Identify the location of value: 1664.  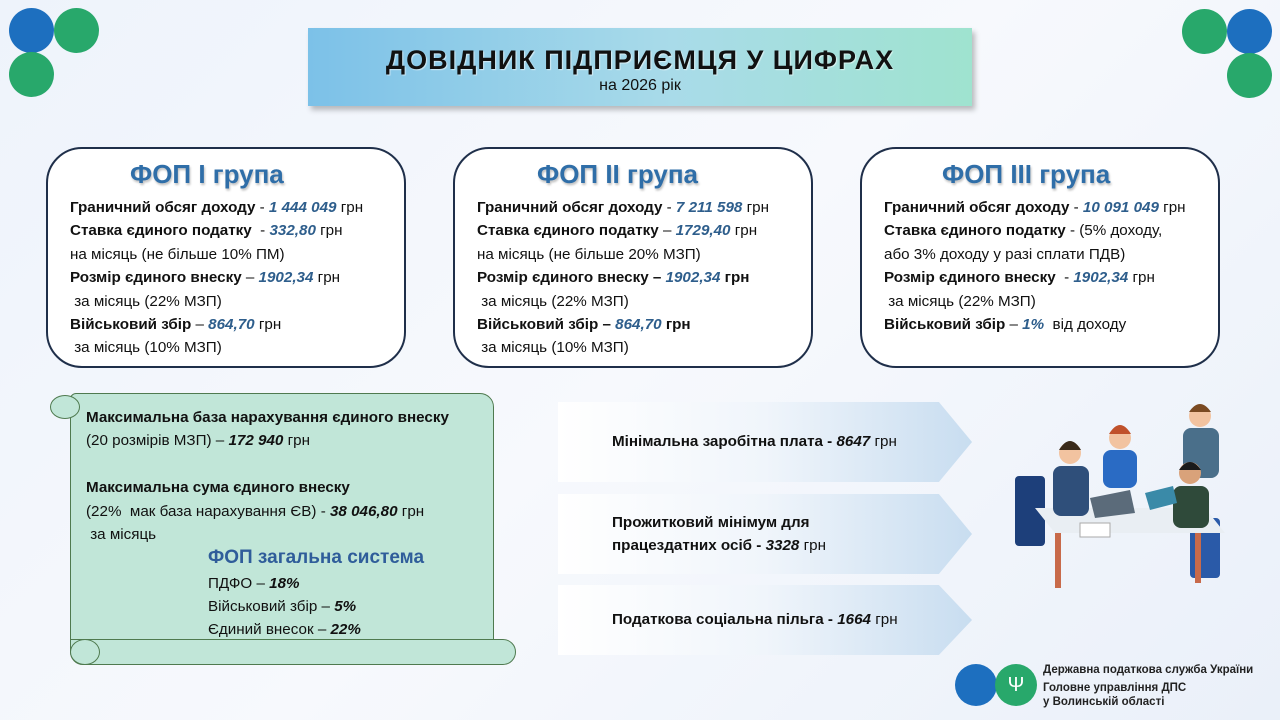
(854, 620).